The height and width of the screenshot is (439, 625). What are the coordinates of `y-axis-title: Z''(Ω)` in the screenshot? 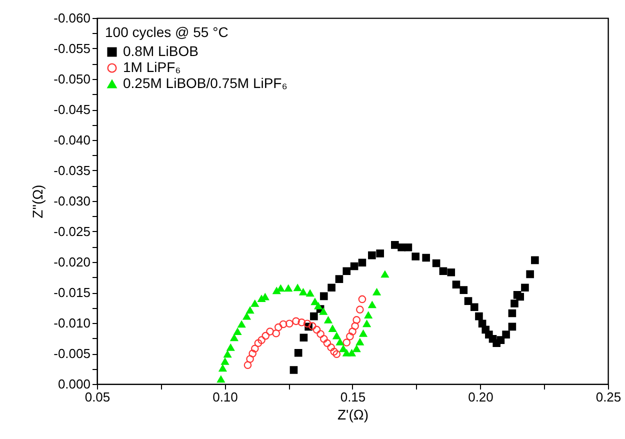 It's located at (38, 201).